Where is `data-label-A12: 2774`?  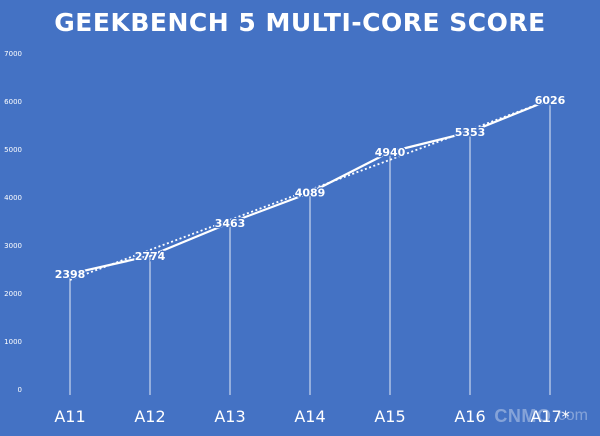
data-label-A12: 2774 is located at coordinates (150, 256).